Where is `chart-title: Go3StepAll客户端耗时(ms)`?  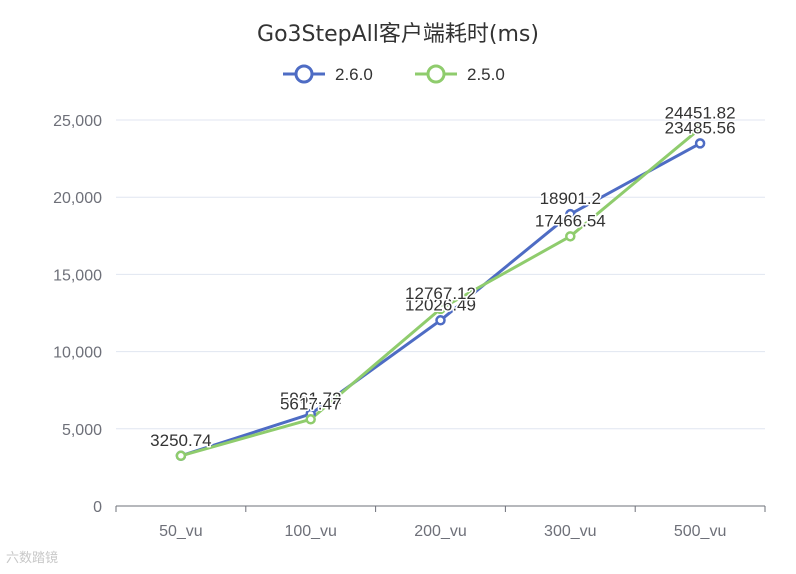 chart-title: Go3StepAll客户端耗时(ms) is located at coordinates (398, 34).